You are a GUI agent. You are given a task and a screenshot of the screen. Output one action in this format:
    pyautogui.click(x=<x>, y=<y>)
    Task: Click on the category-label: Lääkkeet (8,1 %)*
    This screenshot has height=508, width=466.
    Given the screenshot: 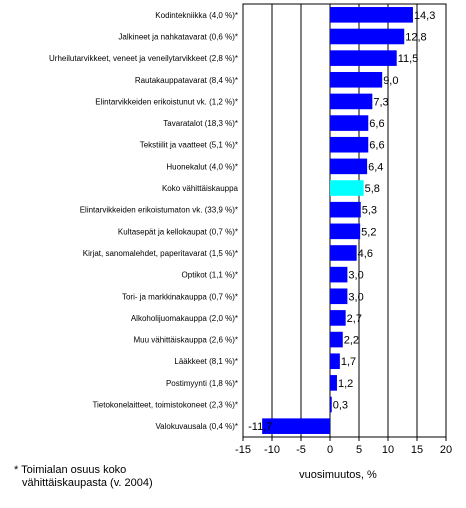 What is the action you would take?
    pyautogui.click(x=206, y=361)
    